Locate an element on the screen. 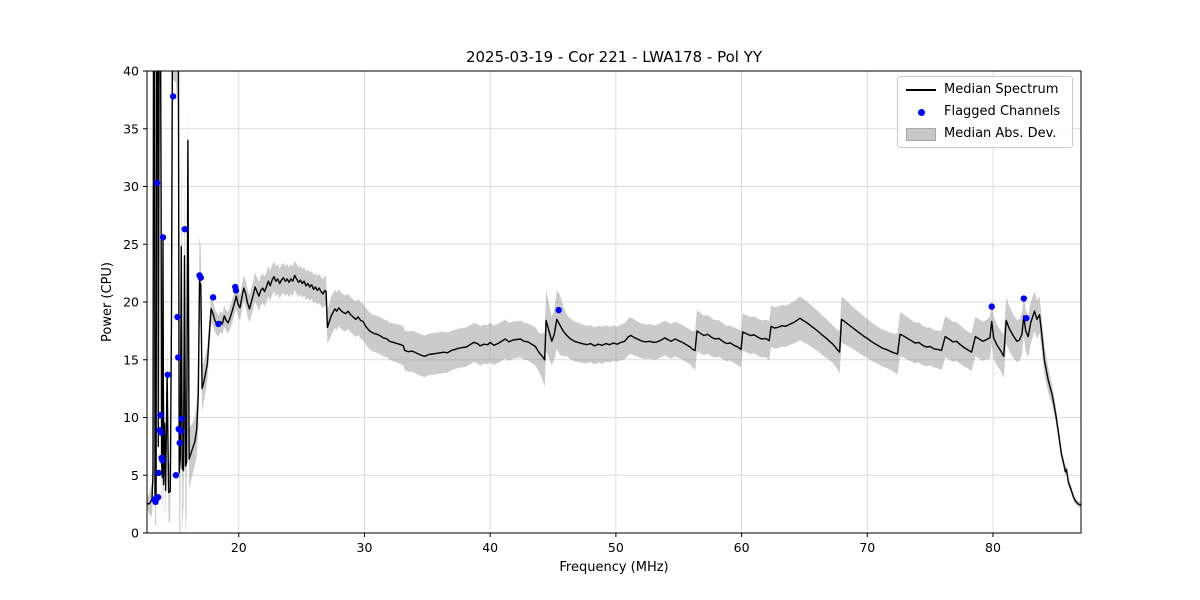 This screenshot has width=1200, height=600. x-tick-label: 60 is located at coordinates (742, 547).